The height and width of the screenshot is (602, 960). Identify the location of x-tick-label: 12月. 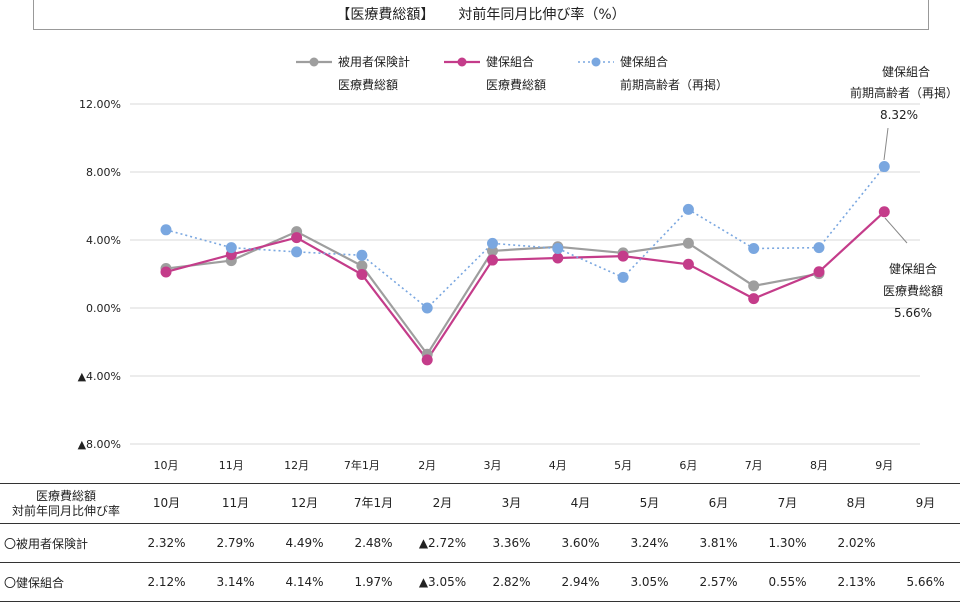
(296, 465).